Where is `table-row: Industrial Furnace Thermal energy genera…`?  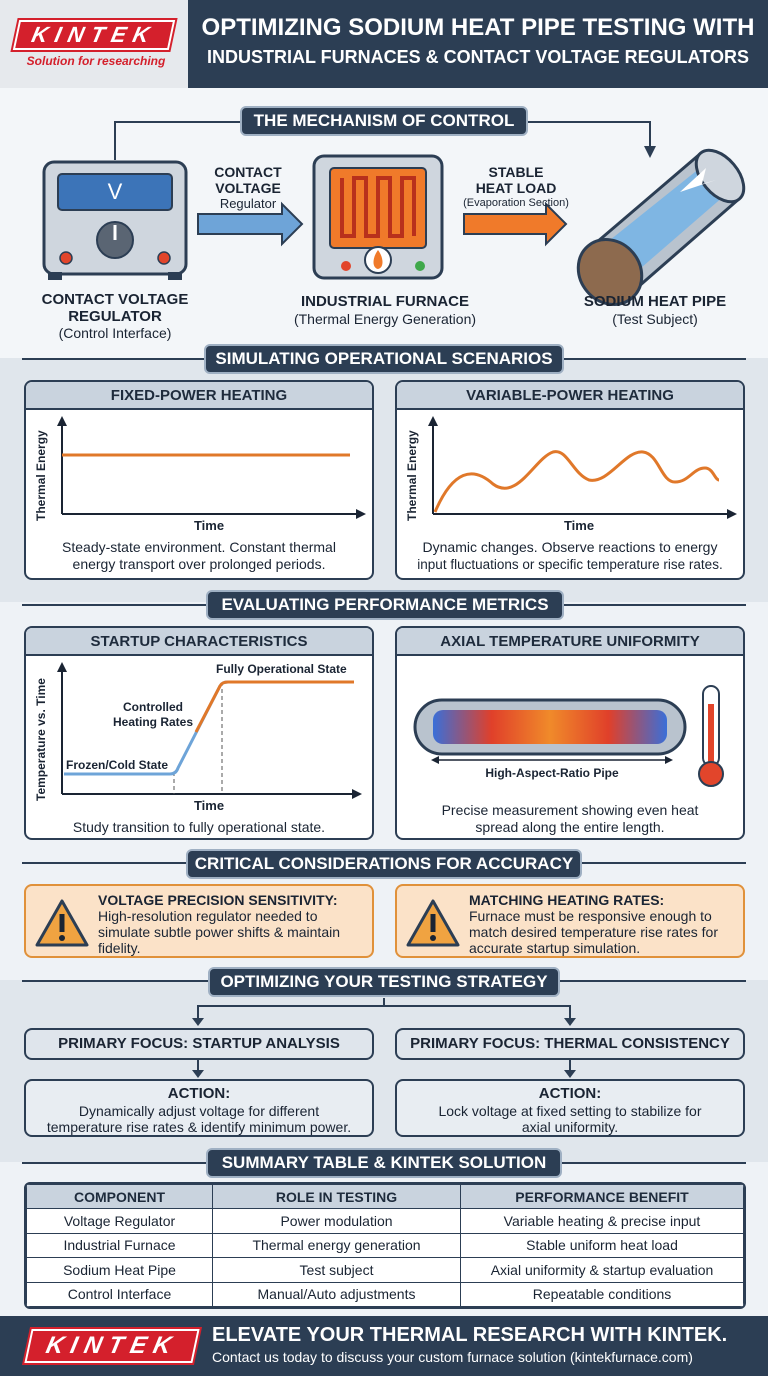 table-row: Industrial Furnace Thermal energy genera… is located at coordinates (385, 1245).